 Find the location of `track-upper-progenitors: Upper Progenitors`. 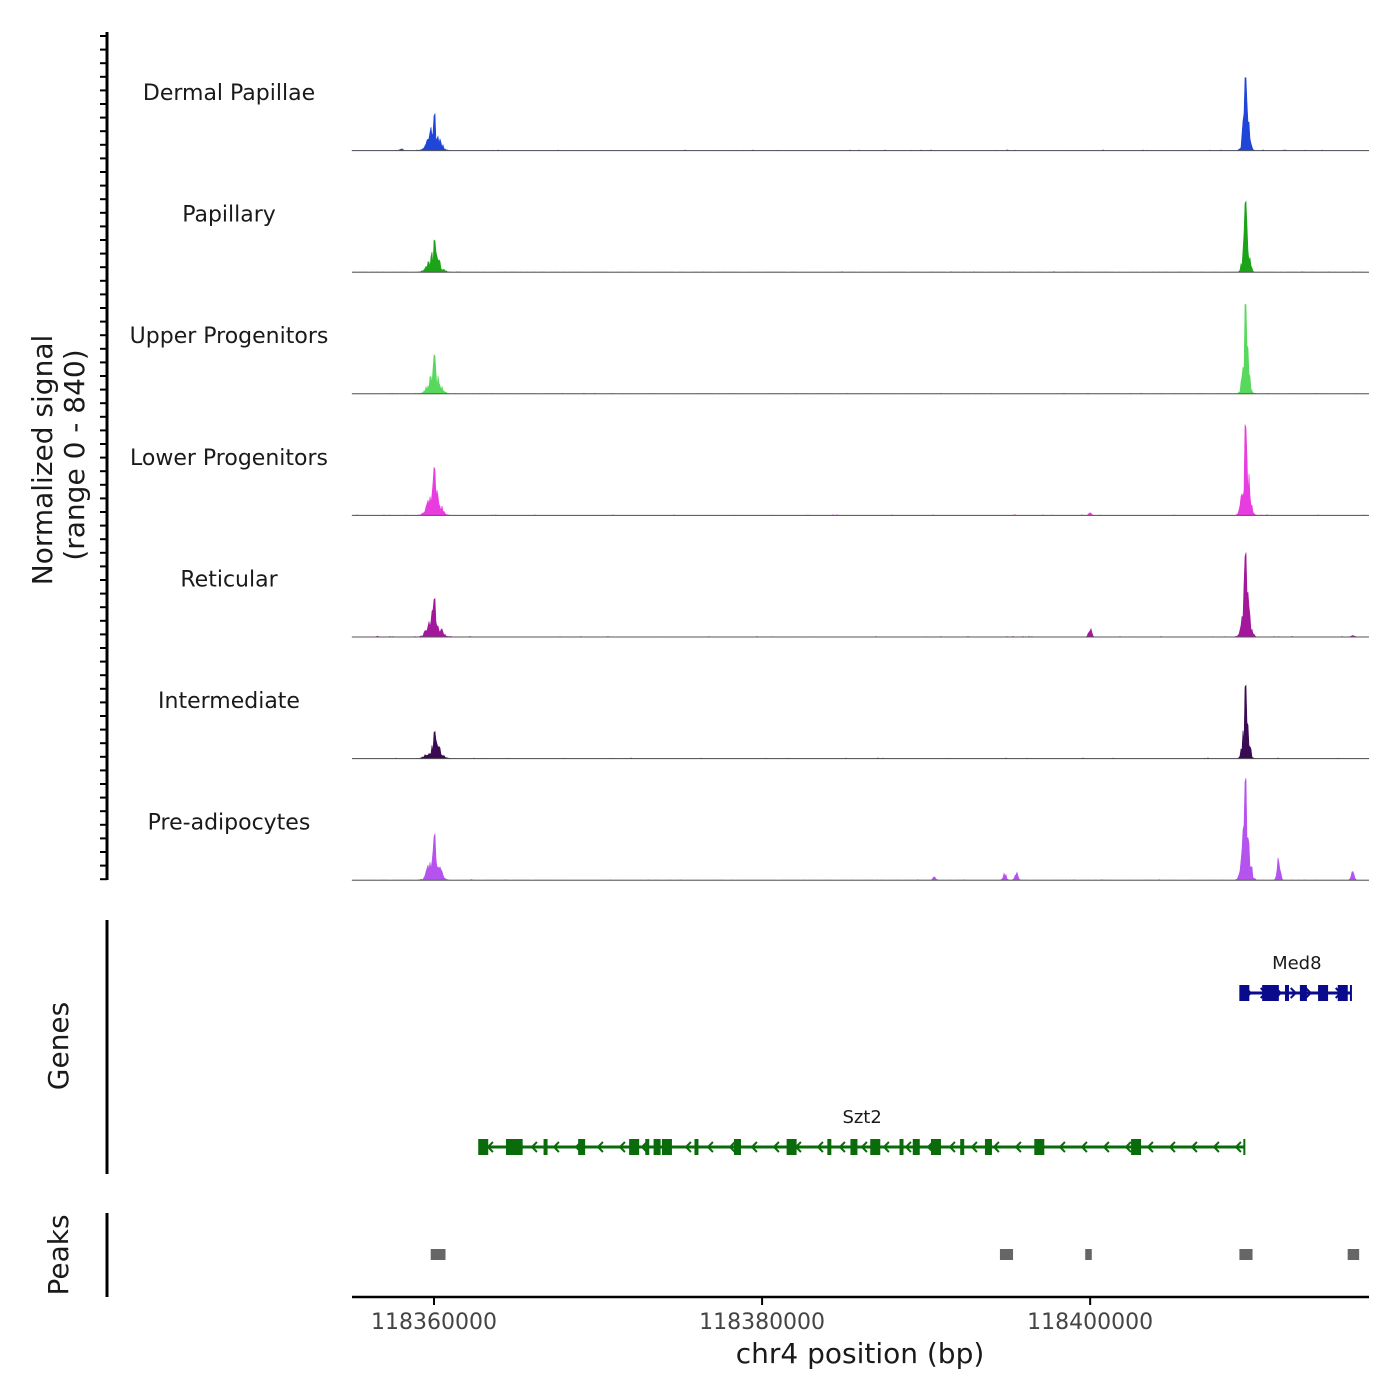

track-upper-progenitors: Upper Progenitors is located at coordinates (750, 349).